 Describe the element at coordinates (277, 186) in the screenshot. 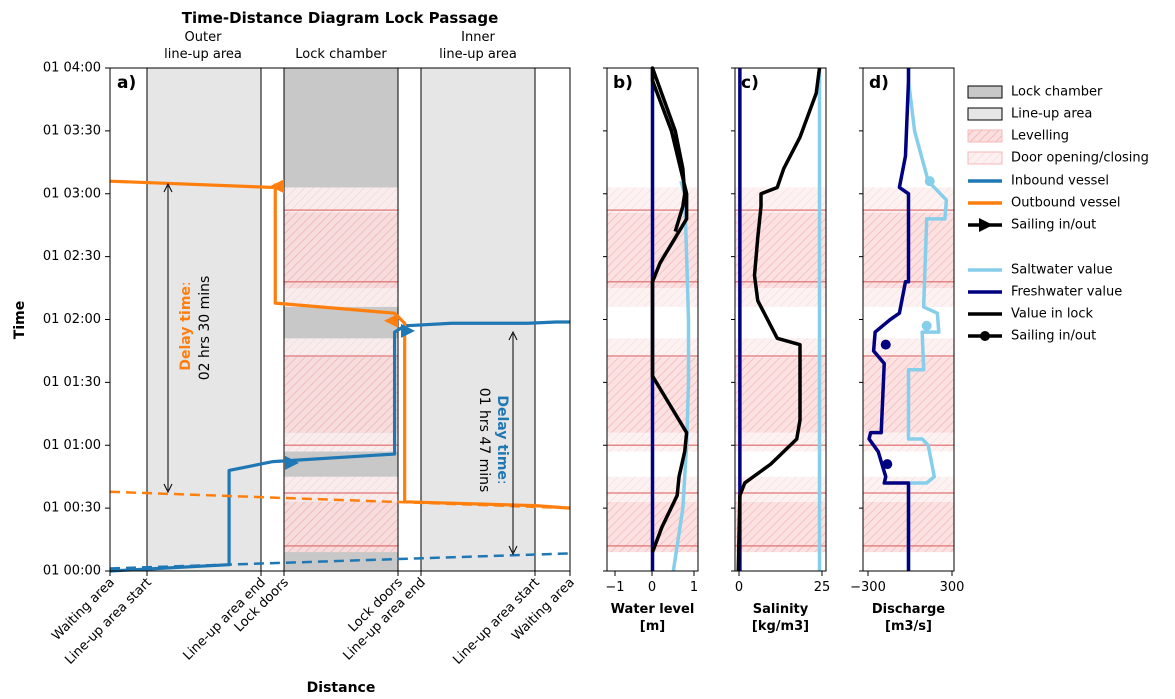

I see `outbound-sailing-out-arrow` at that location.